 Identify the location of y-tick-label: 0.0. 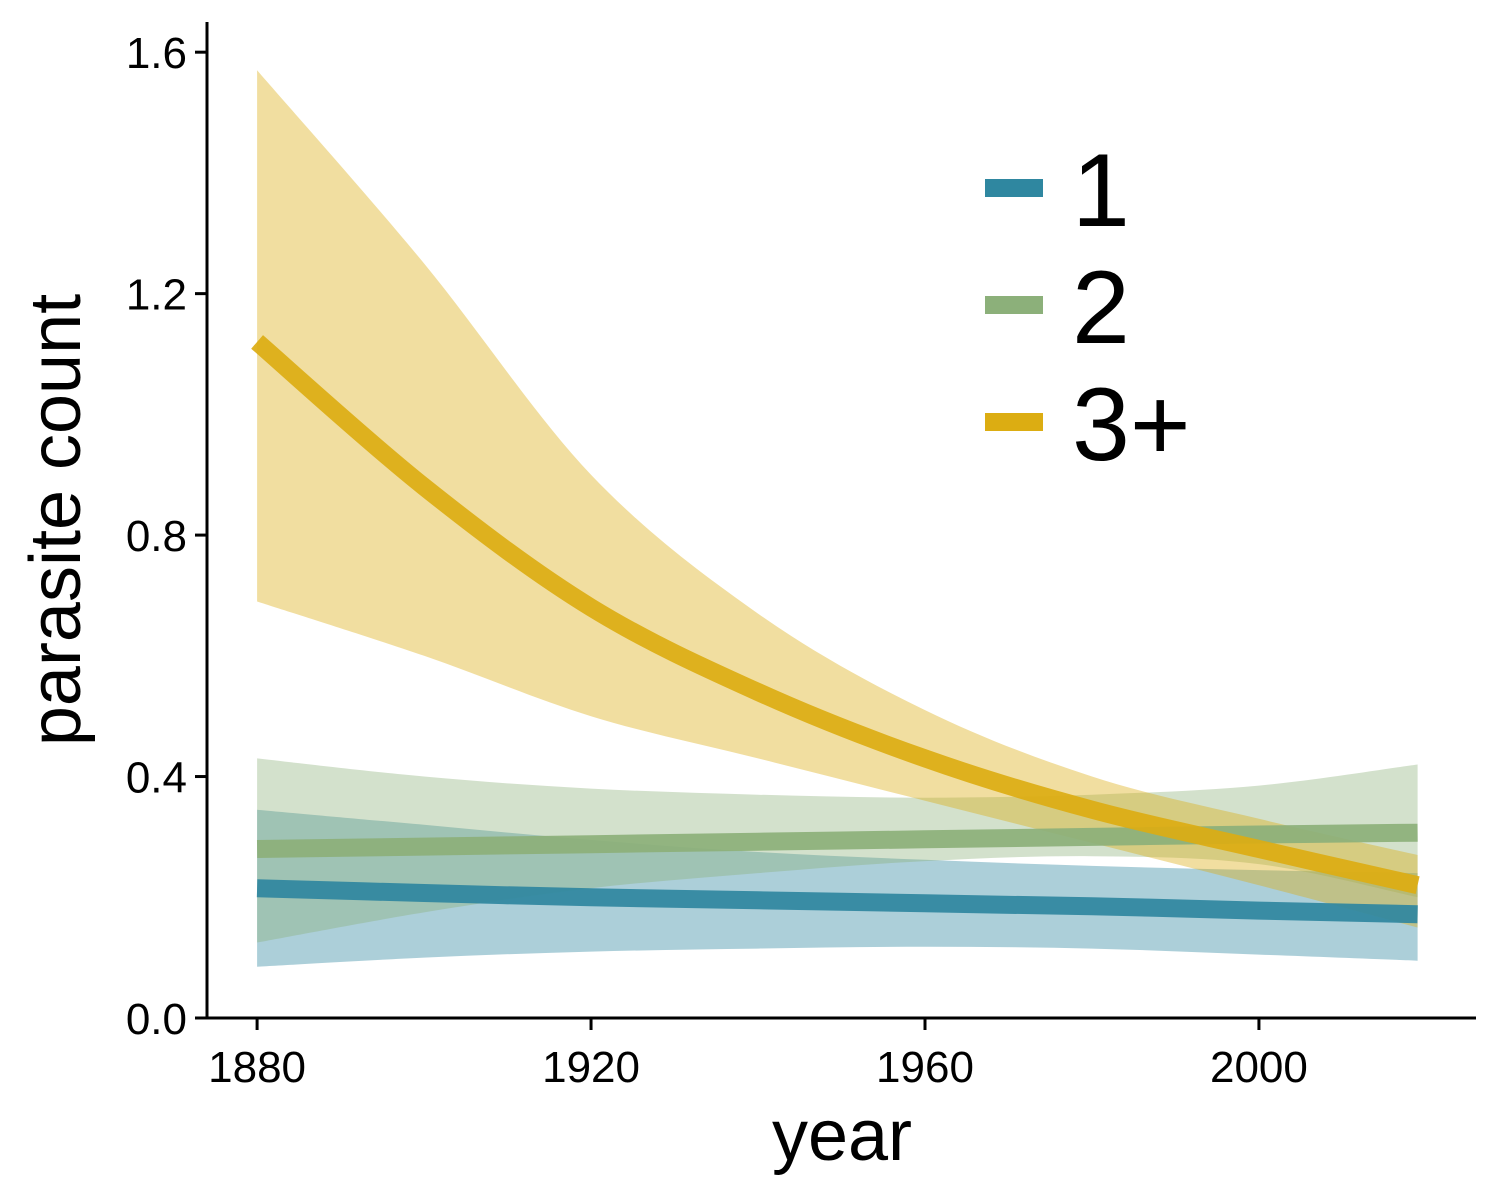
(156, 1019).